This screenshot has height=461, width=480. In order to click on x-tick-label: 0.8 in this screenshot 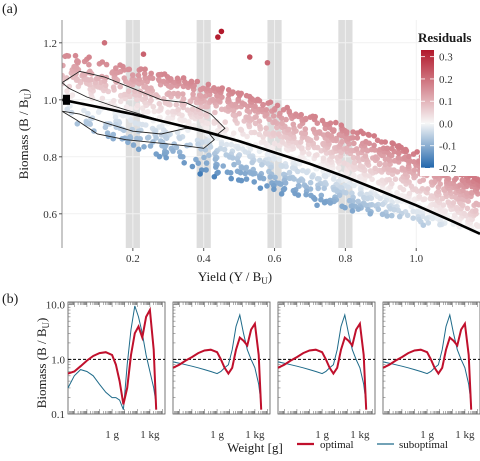, I will do `click(346, 259)`.